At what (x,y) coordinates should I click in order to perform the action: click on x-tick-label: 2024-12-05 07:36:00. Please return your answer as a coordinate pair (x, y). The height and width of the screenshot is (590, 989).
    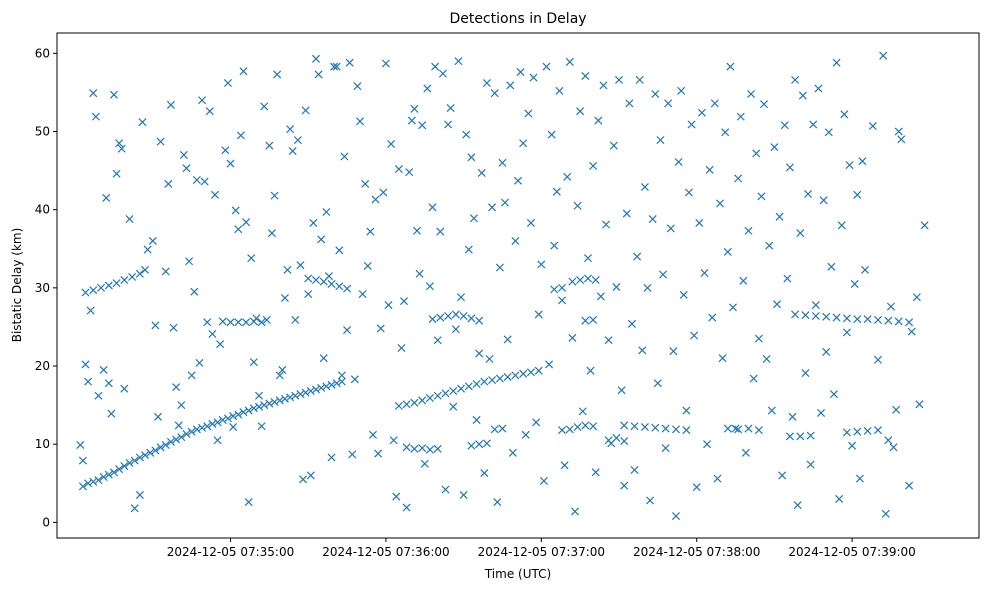
    Looking at the image, I should click on (385, 552).